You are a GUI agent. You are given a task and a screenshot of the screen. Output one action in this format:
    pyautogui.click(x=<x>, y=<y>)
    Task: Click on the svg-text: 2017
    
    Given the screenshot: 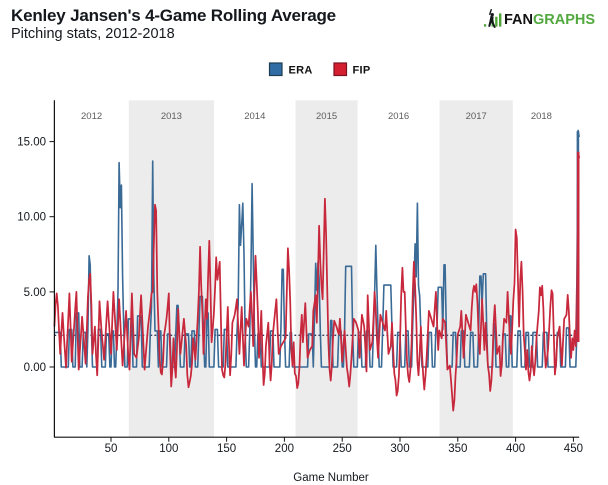 What is the action you would take?
    pyautogui.click(x=476, y=116)
    